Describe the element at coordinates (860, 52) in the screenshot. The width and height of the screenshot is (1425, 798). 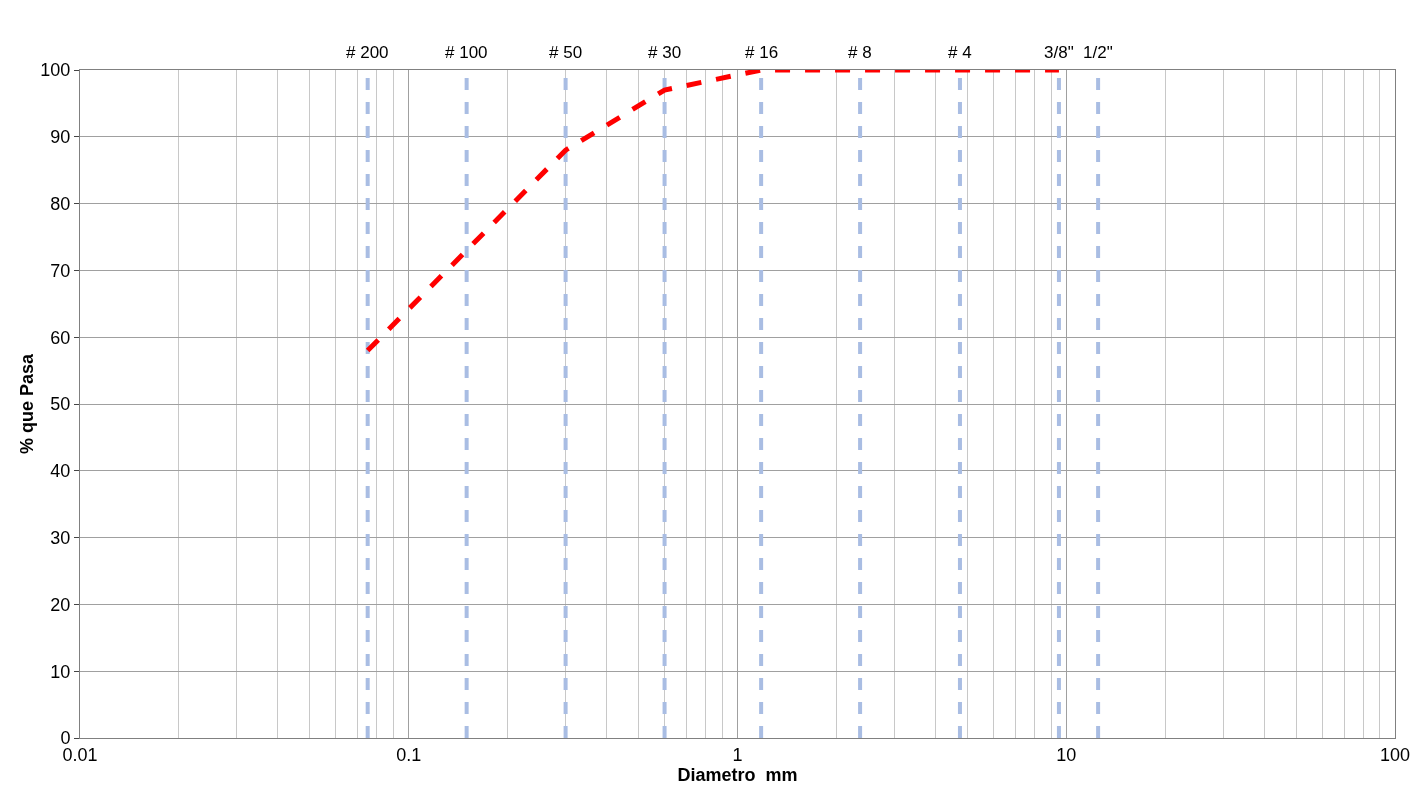
I see `annotation: # 8` at that location.